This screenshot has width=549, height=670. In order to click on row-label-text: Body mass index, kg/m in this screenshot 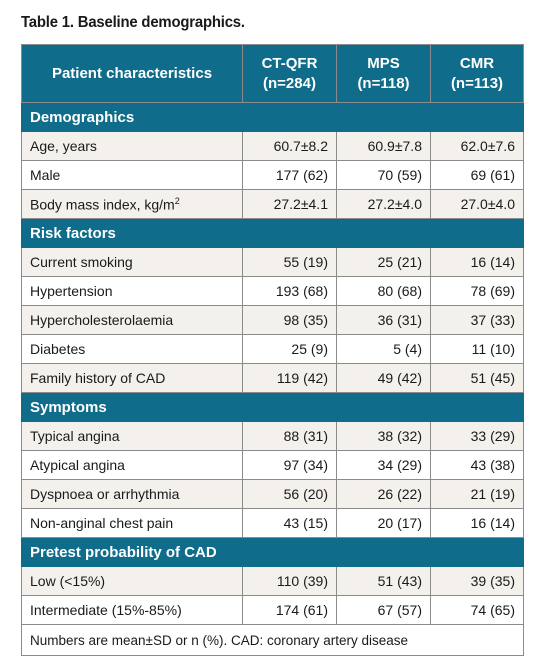, I will do `click(102, 204)`.